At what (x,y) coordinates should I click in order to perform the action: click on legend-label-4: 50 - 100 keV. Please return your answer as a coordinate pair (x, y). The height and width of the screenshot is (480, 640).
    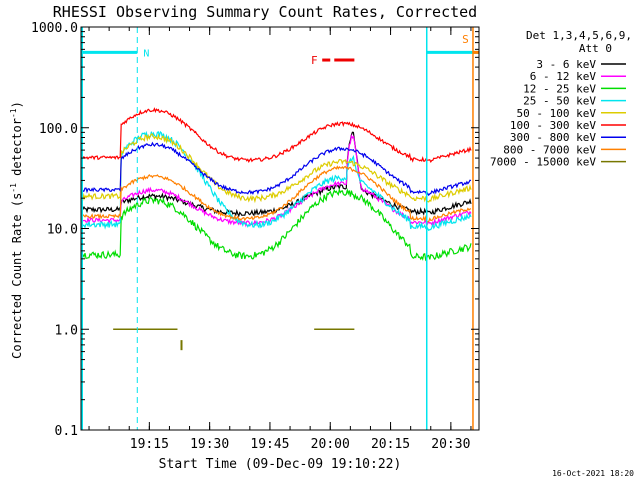
    Looking at the image, I should click on (557, 113).